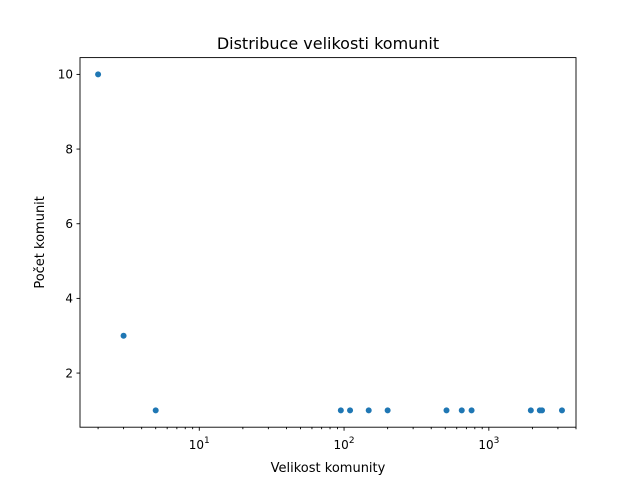 Image resolution: width=640 pixels, height=480 pixels. I want to click on x-tick-label: 10¹, so click(199, 444).